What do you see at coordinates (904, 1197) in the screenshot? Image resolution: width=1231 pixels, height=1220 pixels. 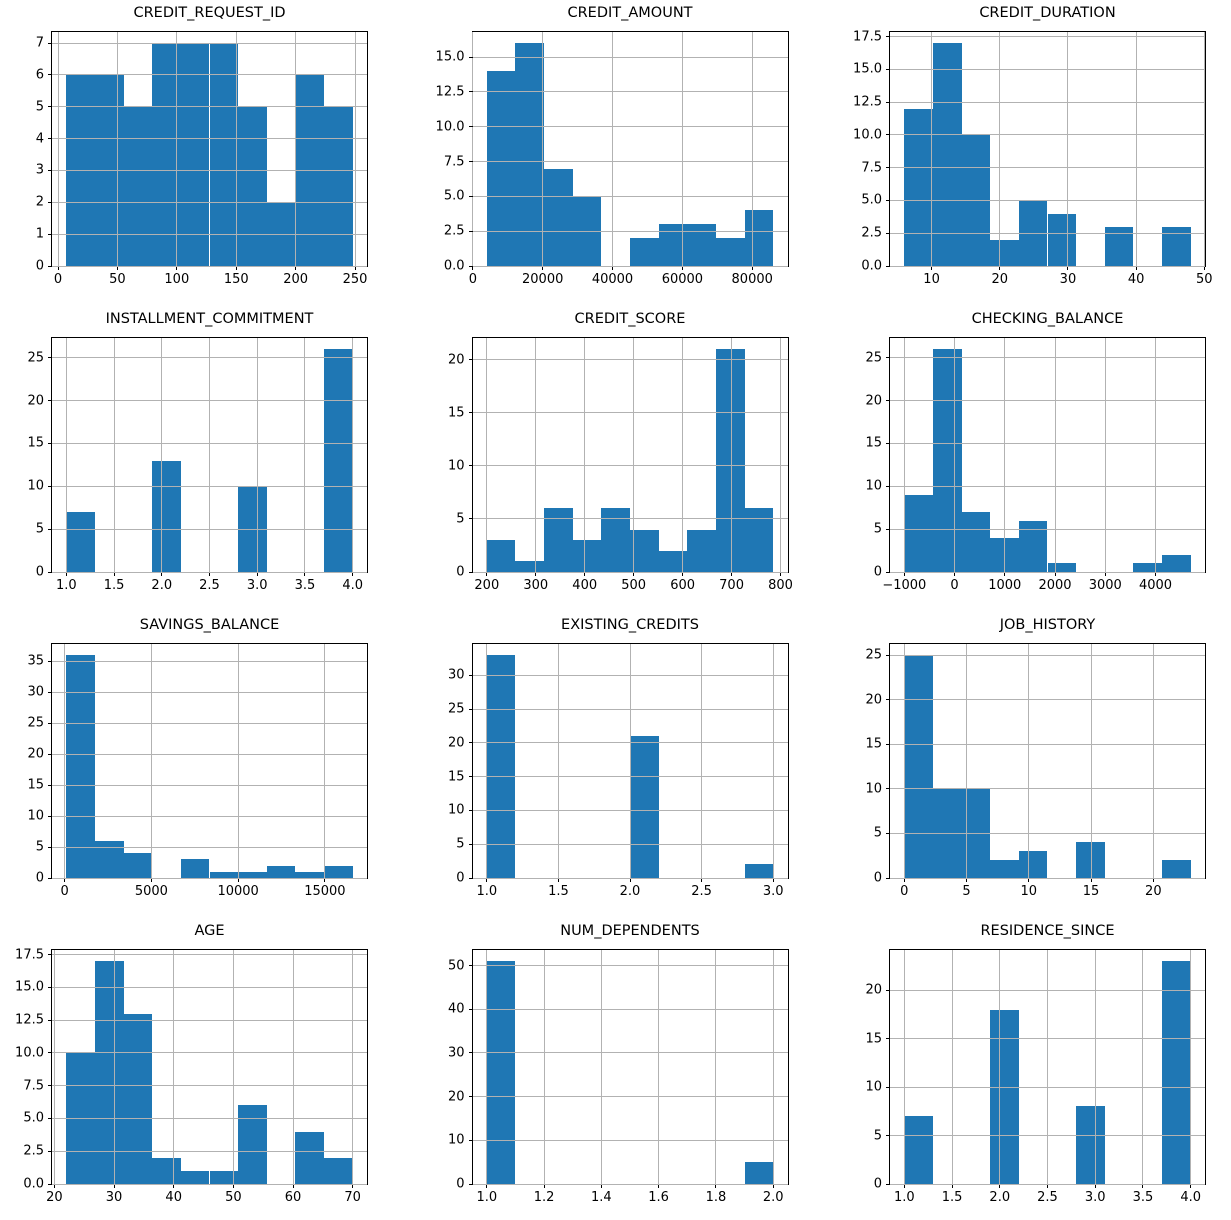 I see `x-tick-label: 1.0` at bounding box center [904, 1197].